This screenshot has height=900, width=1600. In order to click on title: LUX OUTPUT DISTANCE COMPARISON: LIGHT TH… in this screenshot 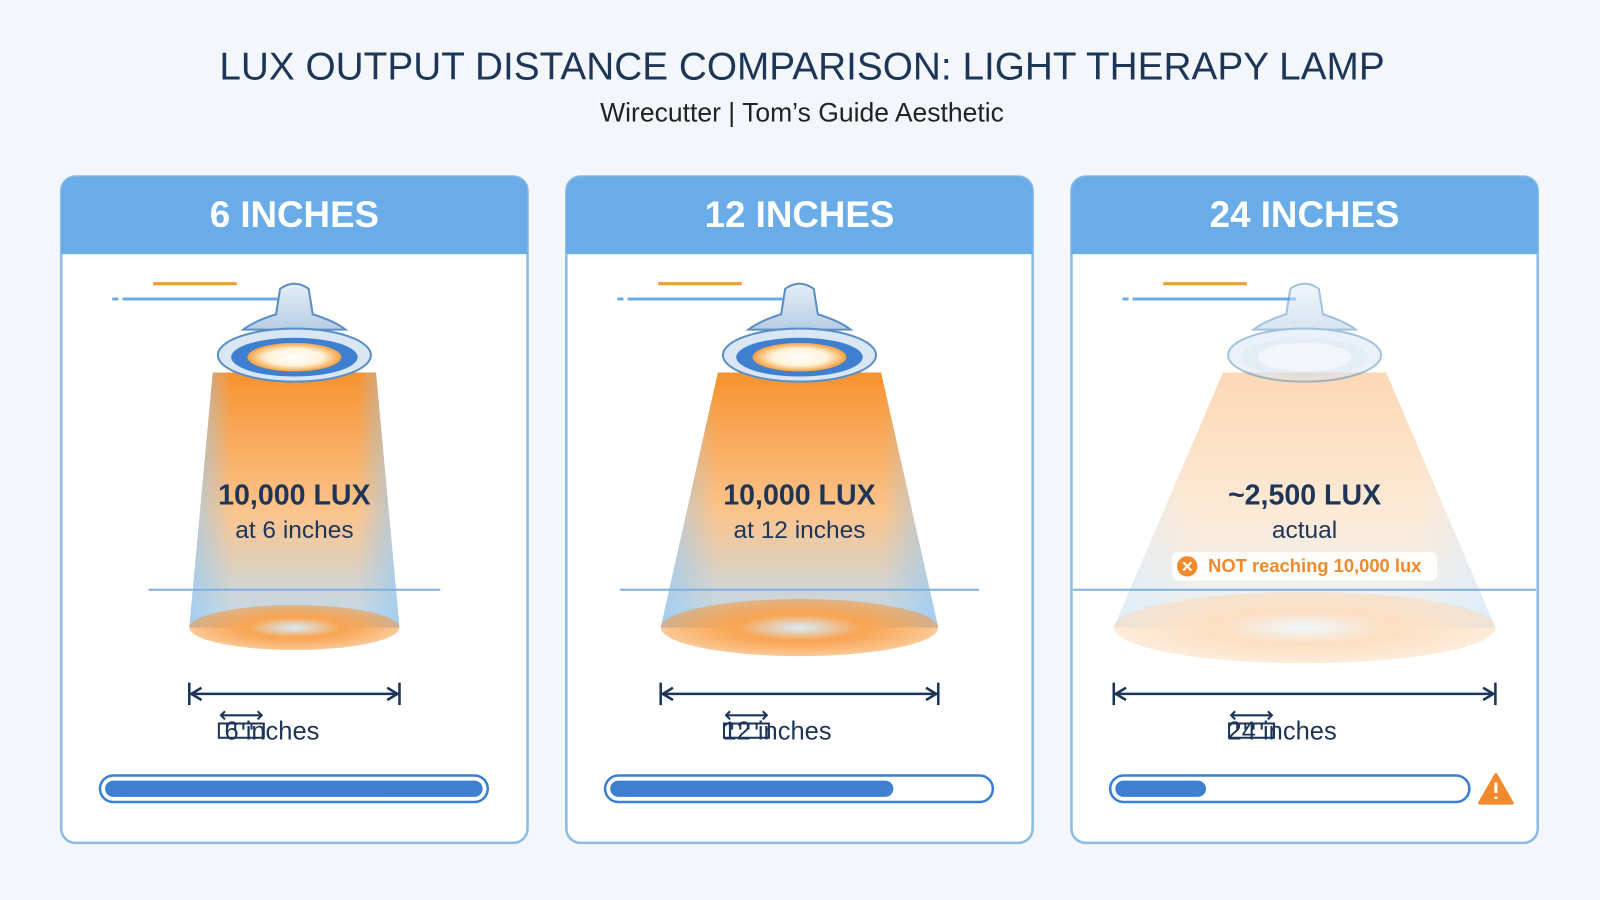, I will do `click(801, 67)`.